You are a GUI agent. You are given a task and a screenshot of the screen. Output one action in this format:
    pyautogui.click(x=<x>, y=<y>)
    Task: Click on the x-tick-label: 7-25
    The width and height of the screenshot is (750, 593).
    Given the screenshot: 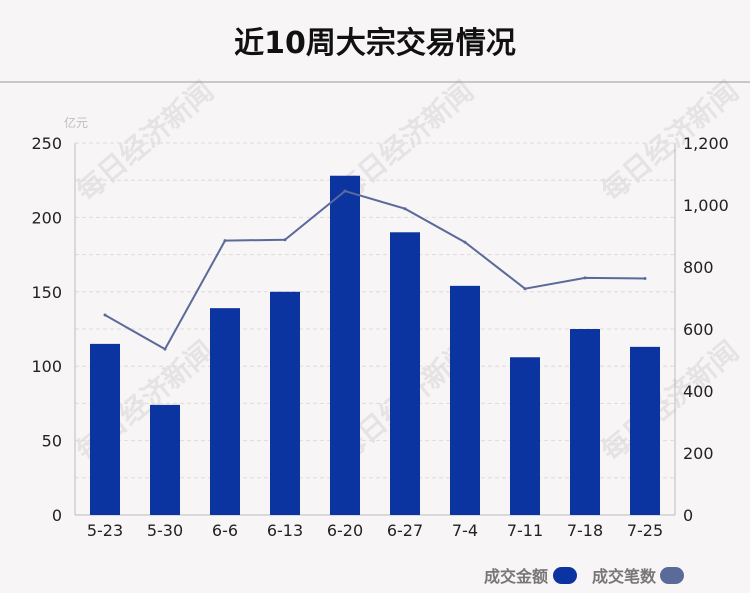 What is the action you would take?
    pyautogui.click(x=645, y=530)
    